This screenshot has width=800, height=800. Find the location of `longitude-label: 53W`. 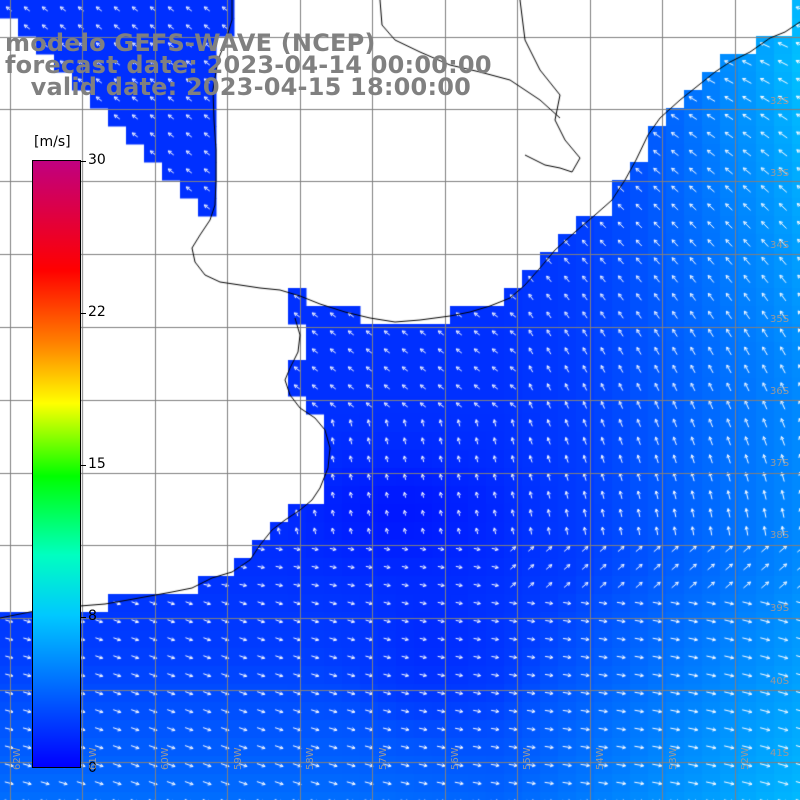

longitude-label: 53W is located at coordinates (673, 758).